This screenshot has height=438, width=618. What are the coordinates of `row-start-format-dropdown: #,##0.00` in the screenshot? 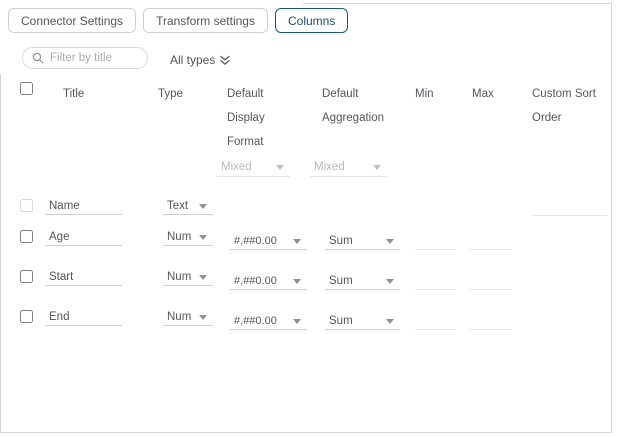 It's located at (268, 281).